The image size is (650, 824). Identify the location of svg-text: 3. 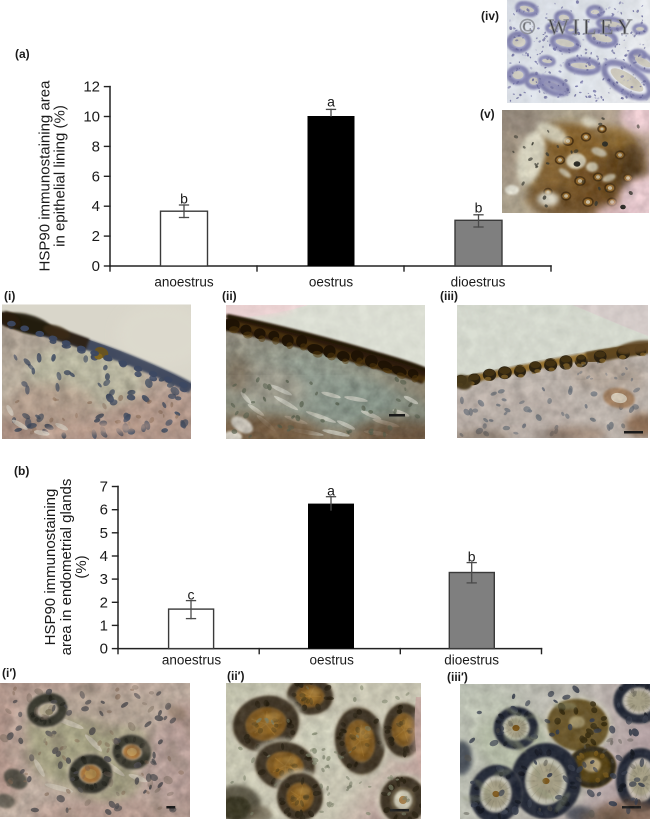
(104, 579).